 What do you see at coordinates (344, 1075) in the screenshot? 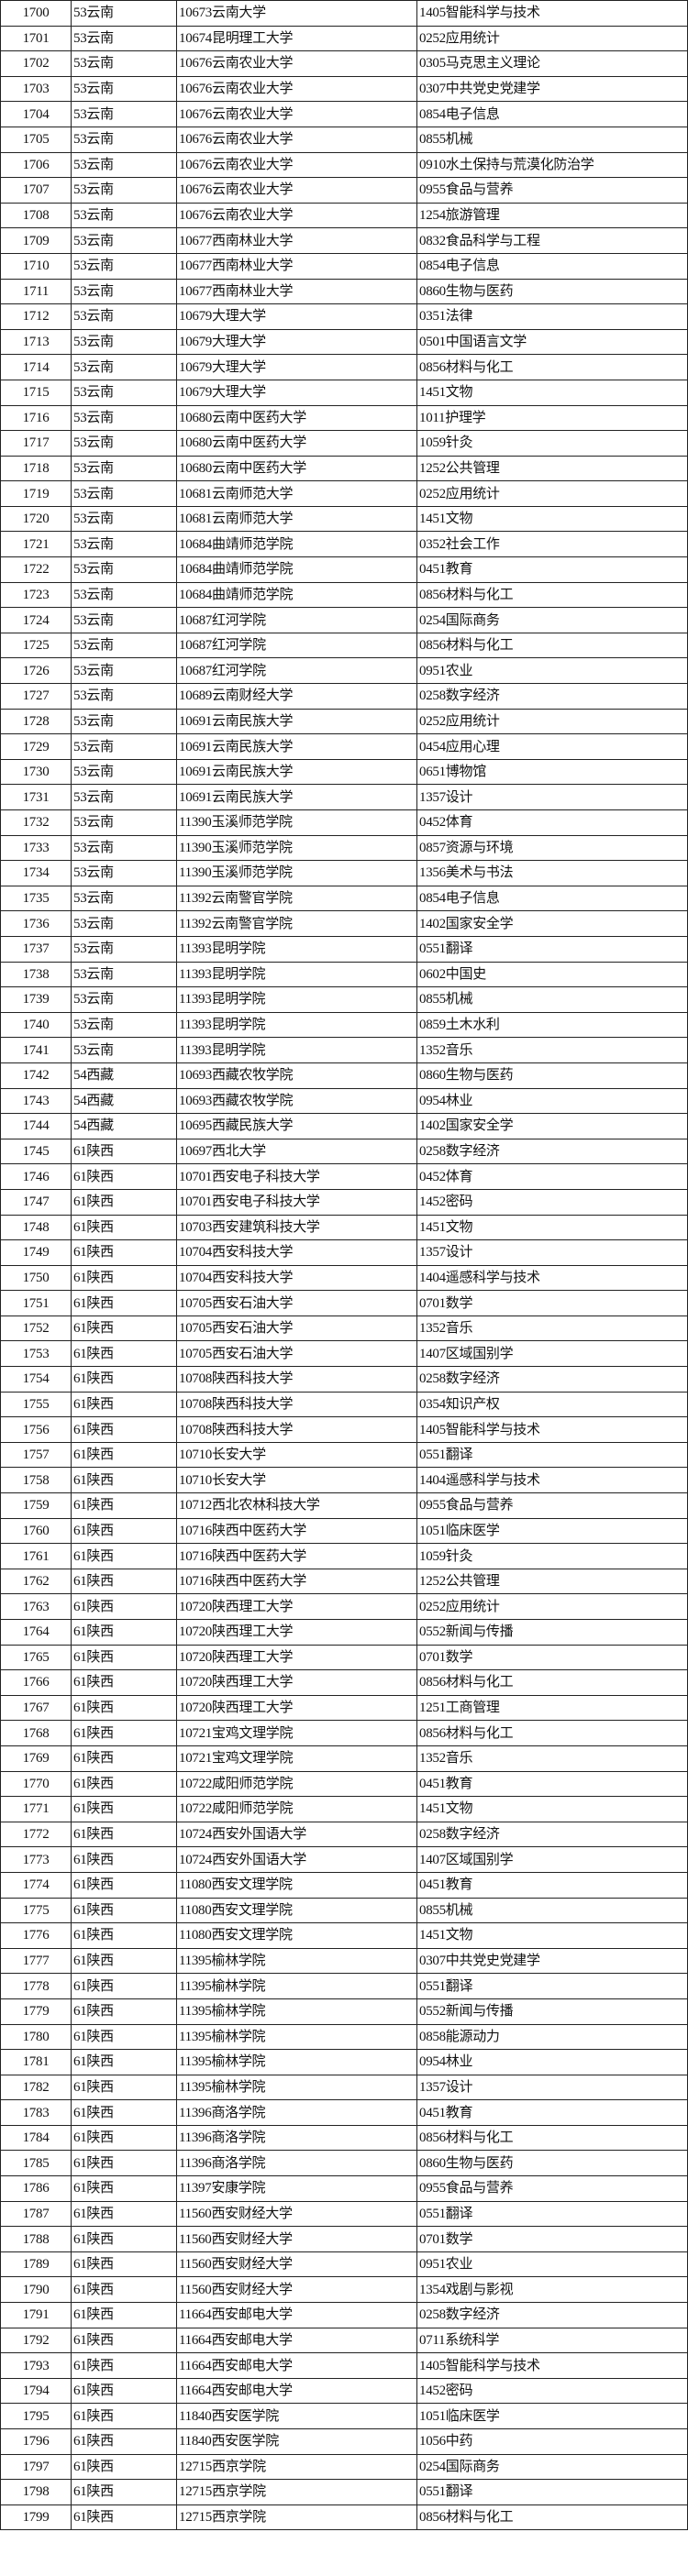
I see `table-row: 1742 54西藏 10693西藏农牧学院 0860生物与医药` at bounding box center [344, 1075].